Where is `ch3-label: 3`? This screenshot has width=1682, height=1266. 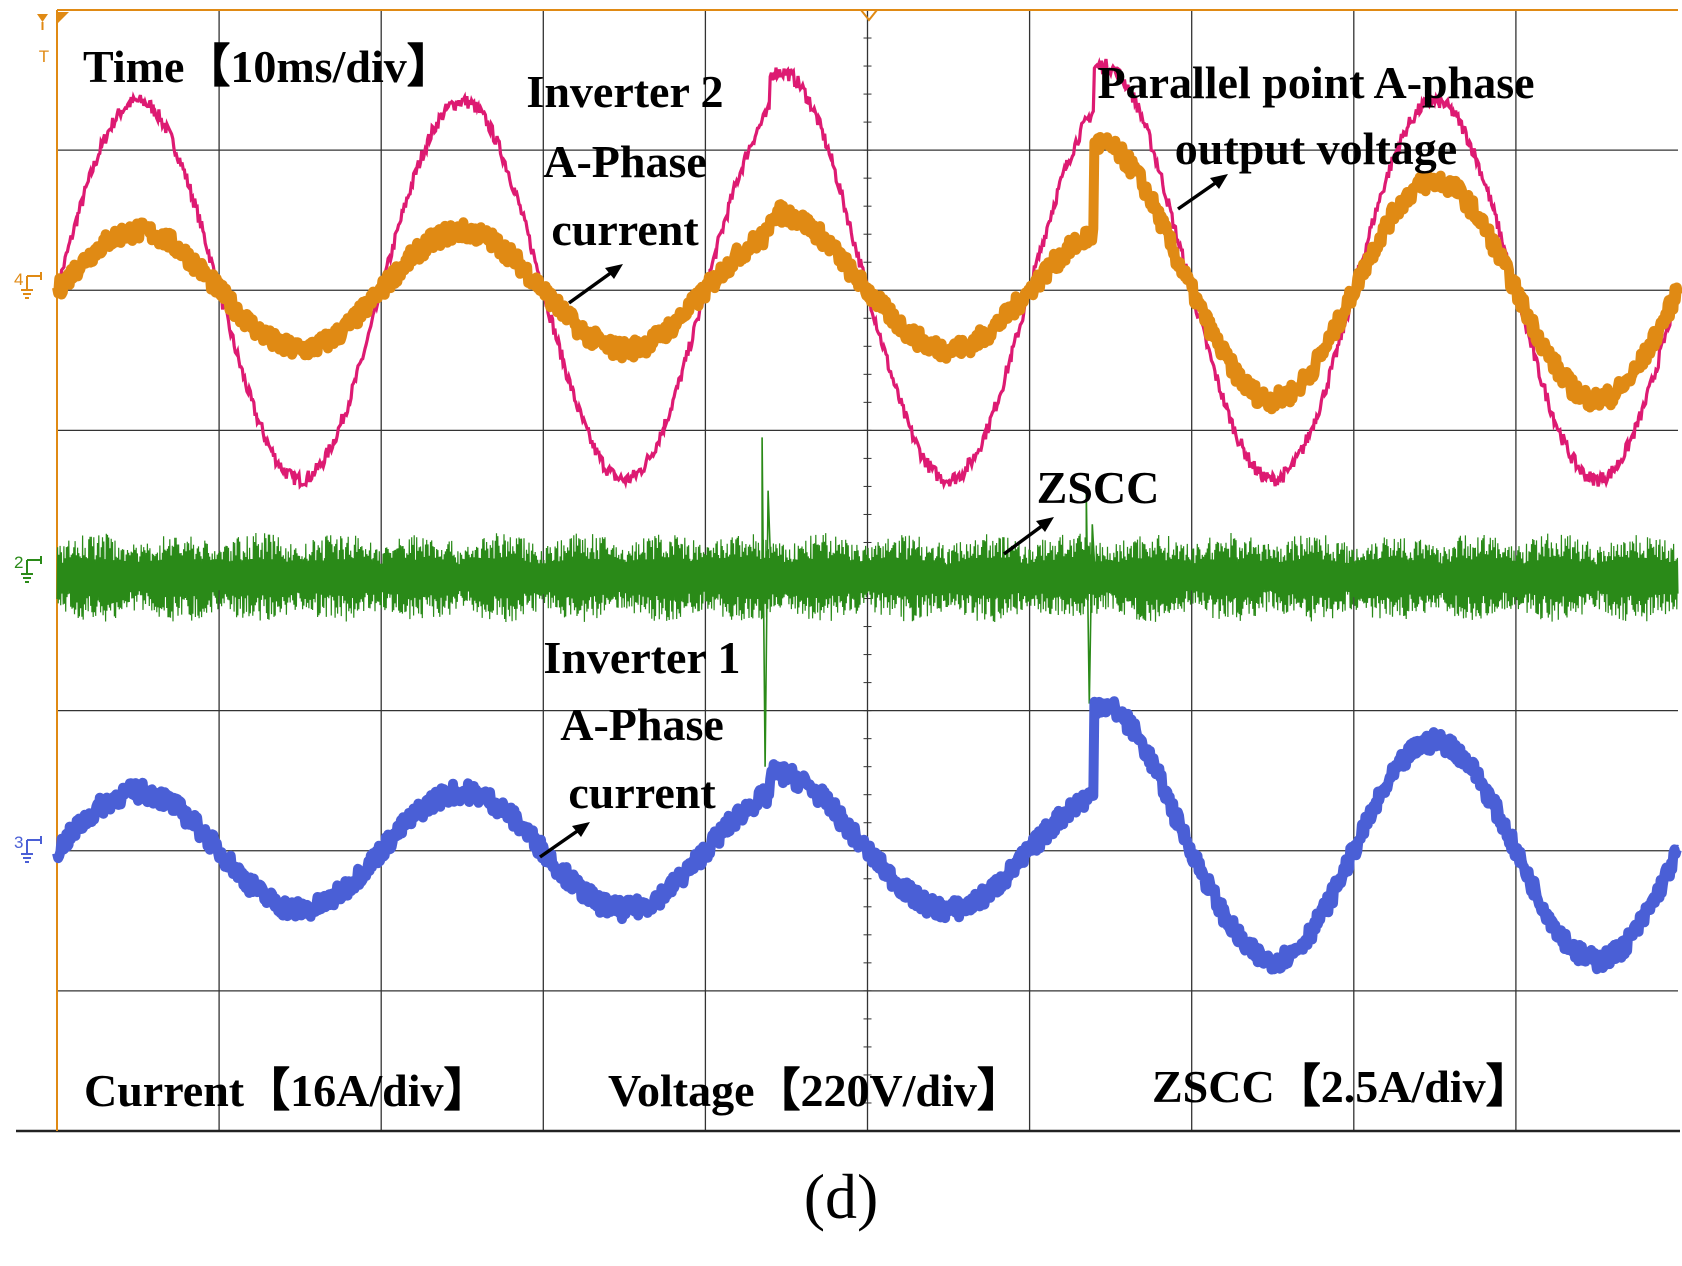
ch3-label: 3 is located at coordinates (18, 842).